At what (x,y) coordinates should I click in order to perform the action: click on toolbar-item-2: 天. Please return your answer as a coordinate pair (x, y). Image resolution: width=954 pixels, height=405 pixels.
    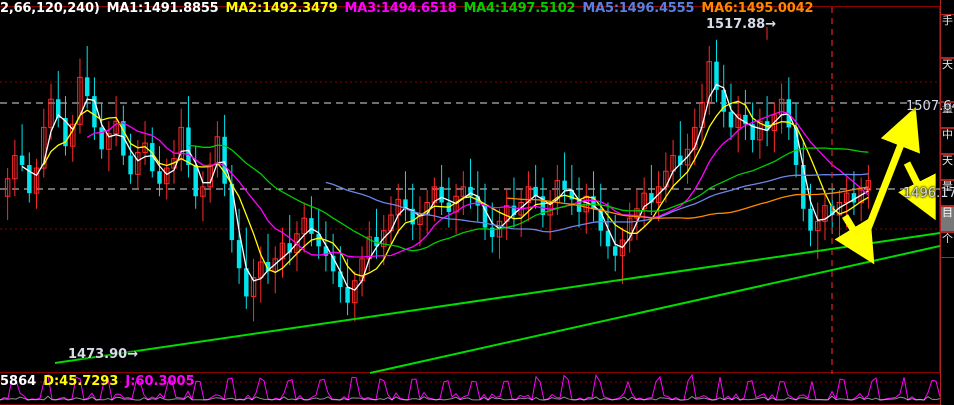
    Looking at the image, I should click on (947, 80).